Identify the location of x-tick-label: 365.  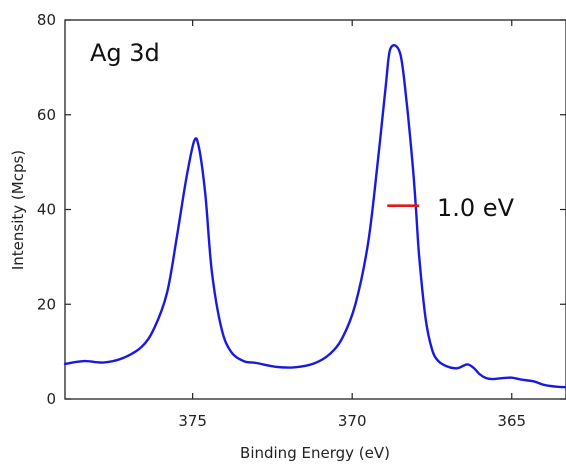
(511, 421).